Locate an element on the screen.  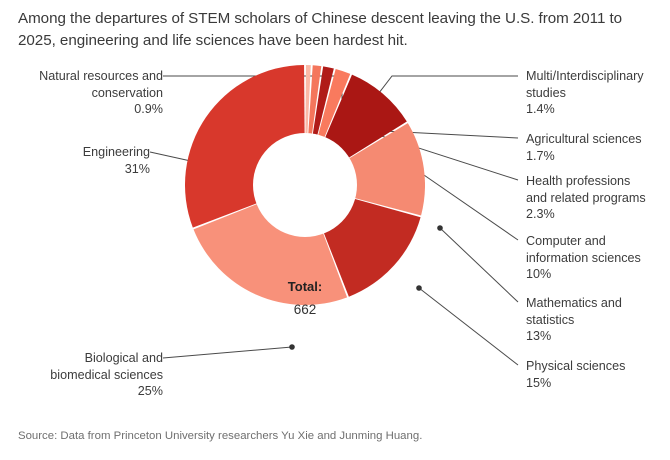
label-multi-pct: 1.4% is located at coordinates (540, 109).